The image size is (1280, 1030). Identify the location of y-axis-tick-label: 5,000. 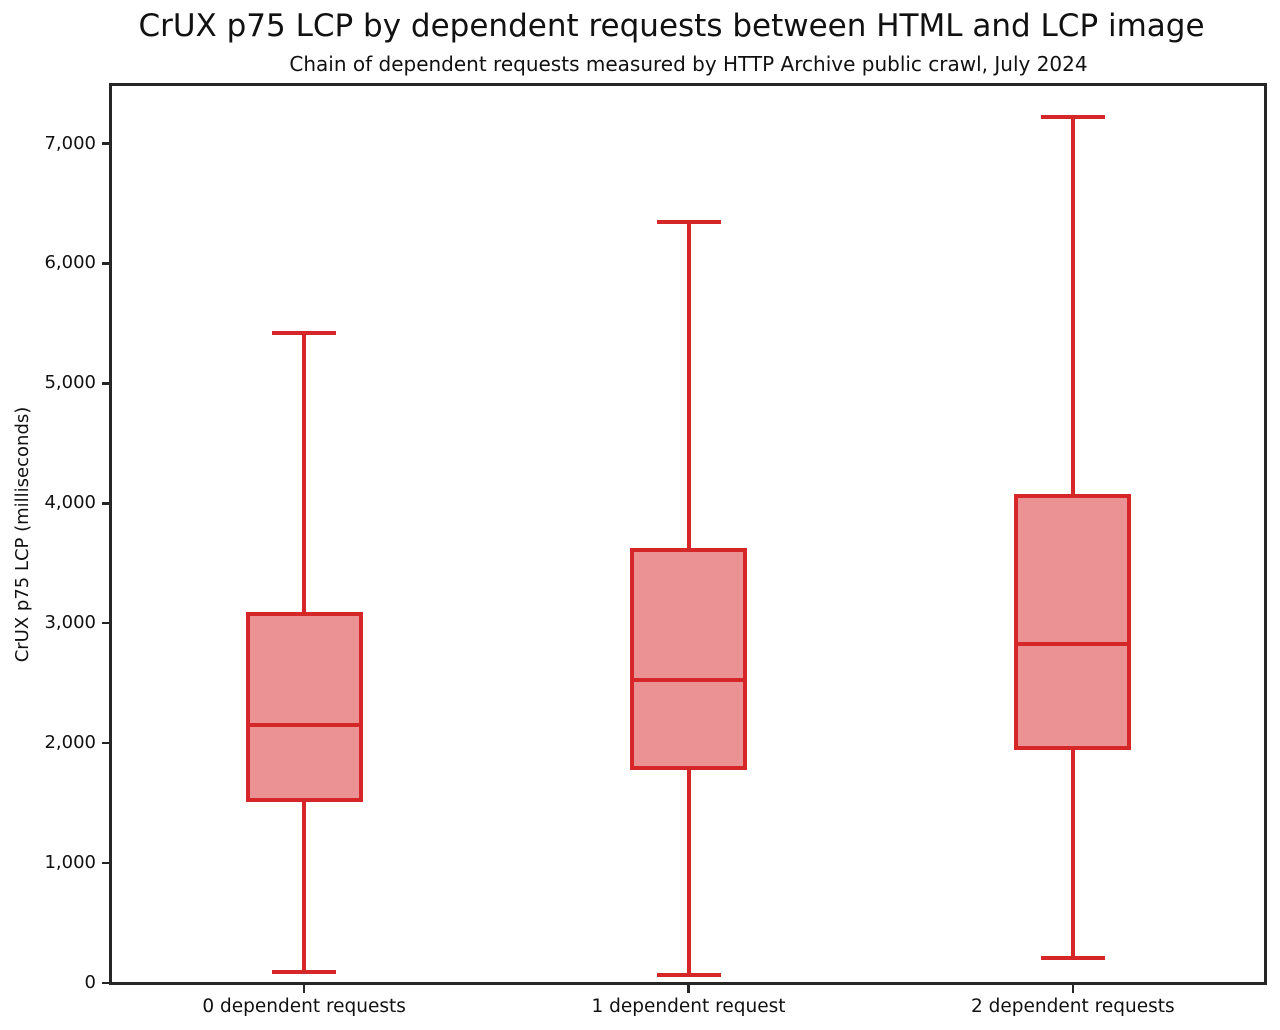
(70, 383).